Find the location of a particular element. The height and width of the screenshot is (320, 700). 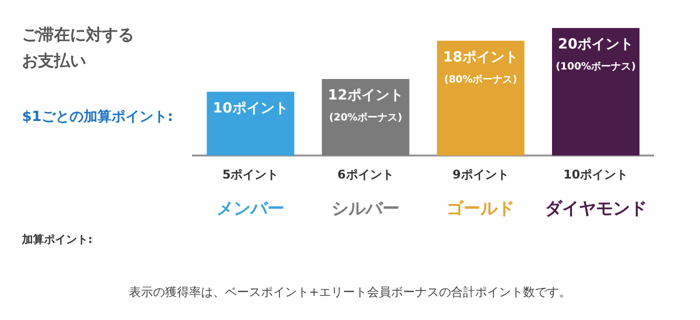

text: 10ポイント is located at coordinates (595, 175).